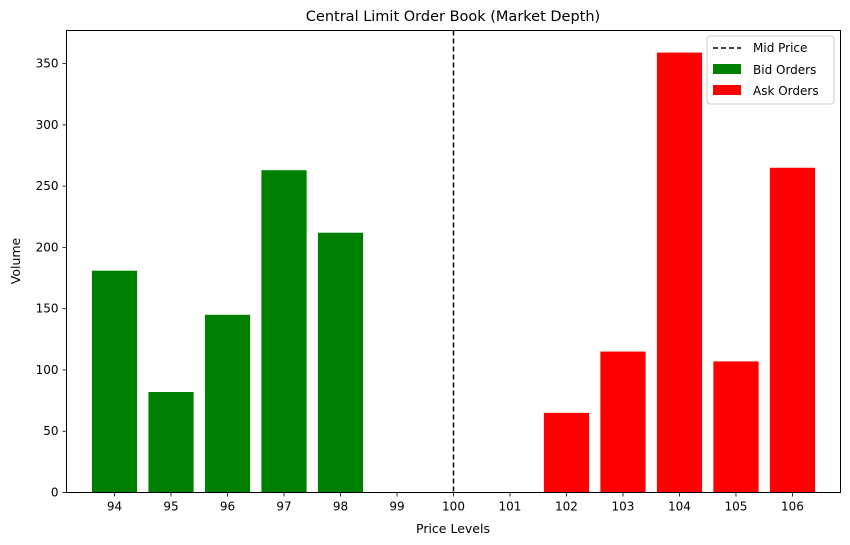 The image size is (850, 545). I want to click on legend-bid-orders-swatch, so click(727, 69).